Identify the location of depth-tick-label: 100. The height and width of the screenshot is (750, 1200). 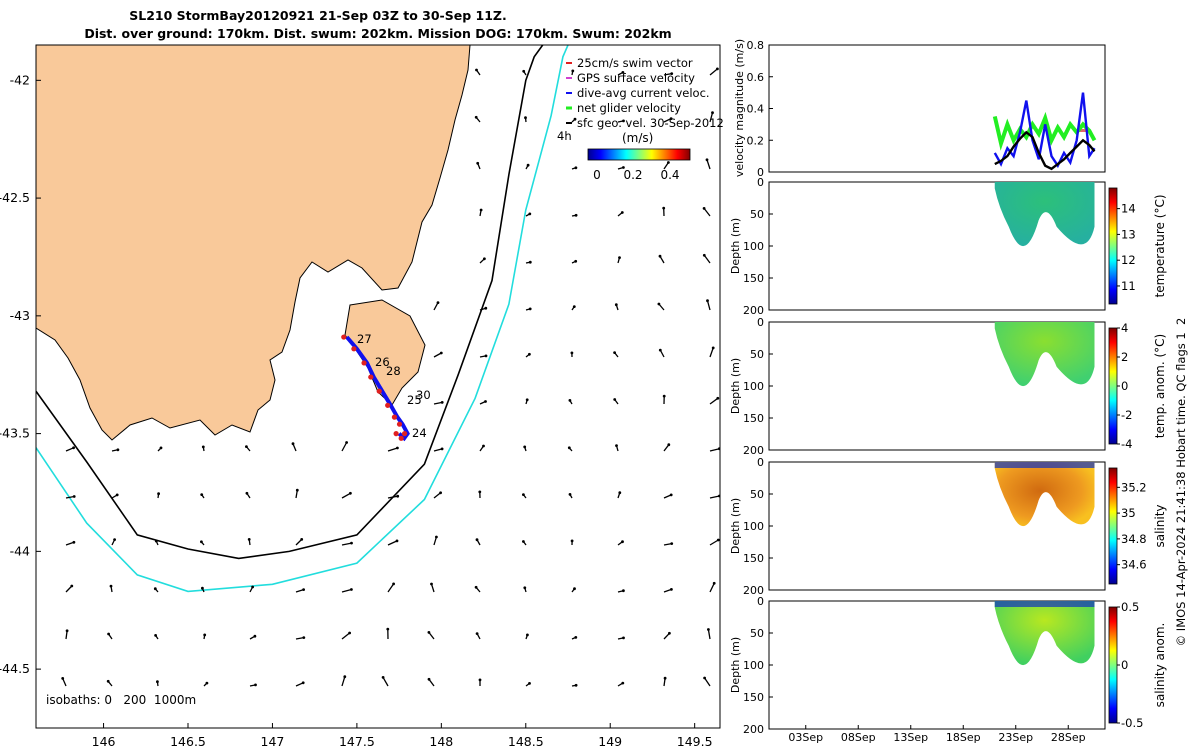
(753, 386).